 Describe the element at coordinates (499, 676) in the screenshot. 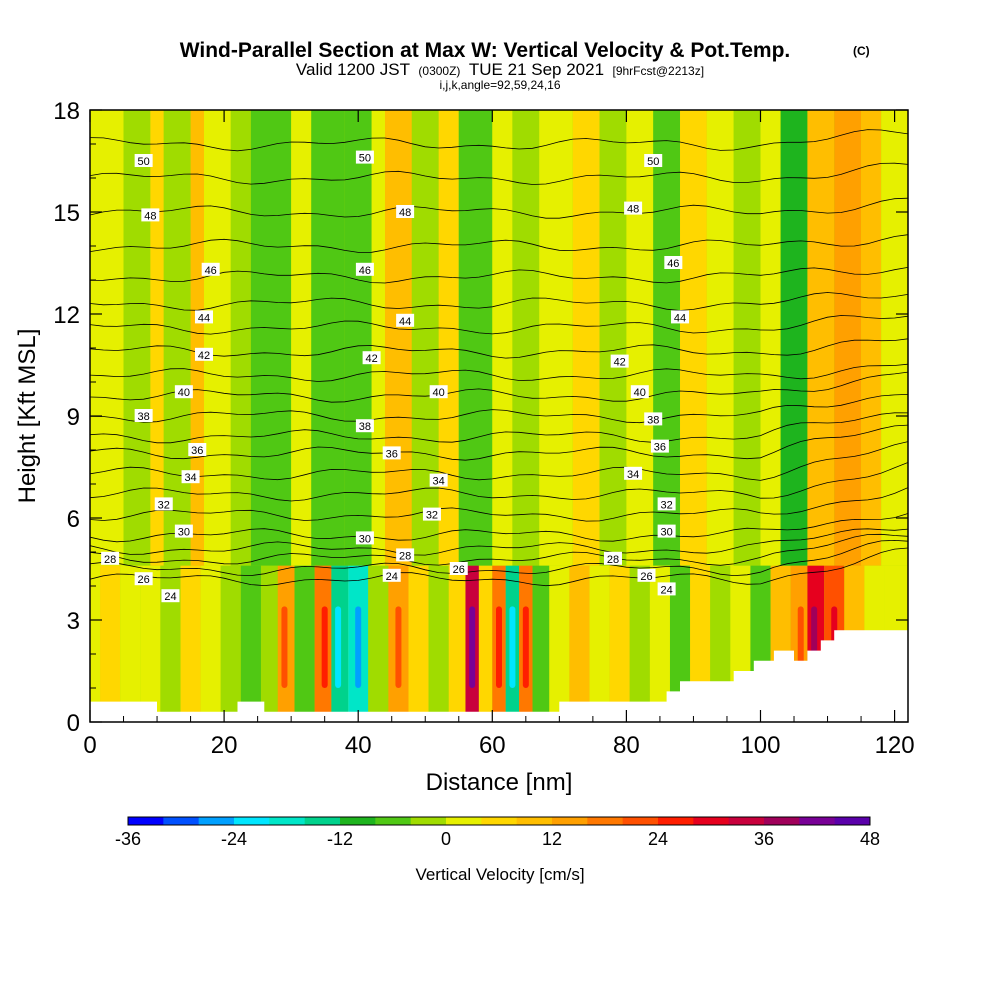

I see `terrain-mask` at that location.